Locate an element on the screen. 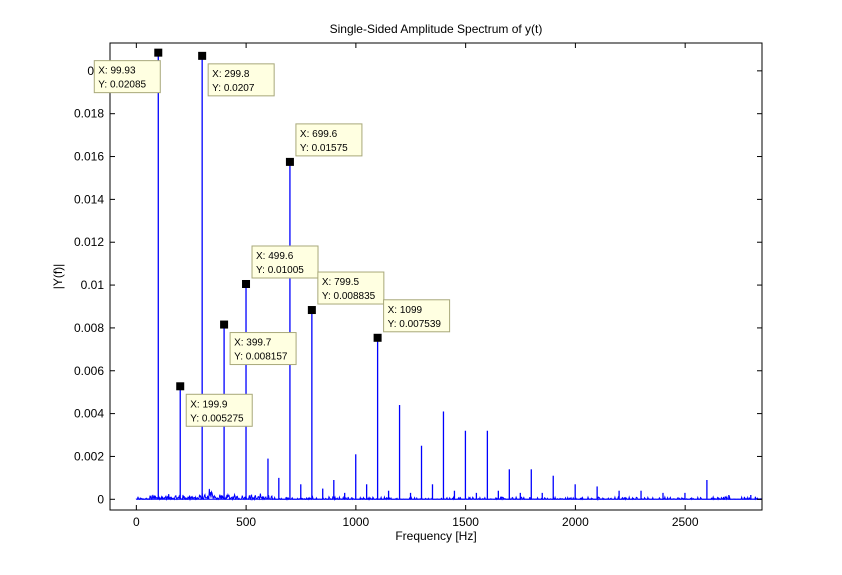 The image size is (842, 575). data-tip-x: X: 299.8 is located at coordinates (231, 74).